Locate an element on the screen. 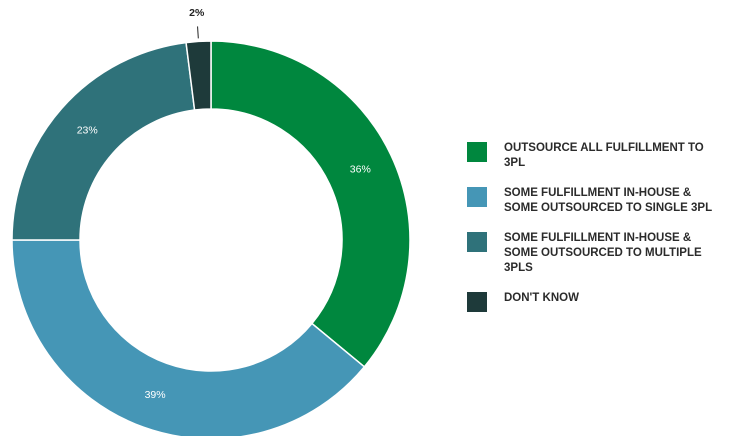  legend-label: OUTSOURCE ALL FULFILLMENT TO 3PL is located at coordinates (604, 155).